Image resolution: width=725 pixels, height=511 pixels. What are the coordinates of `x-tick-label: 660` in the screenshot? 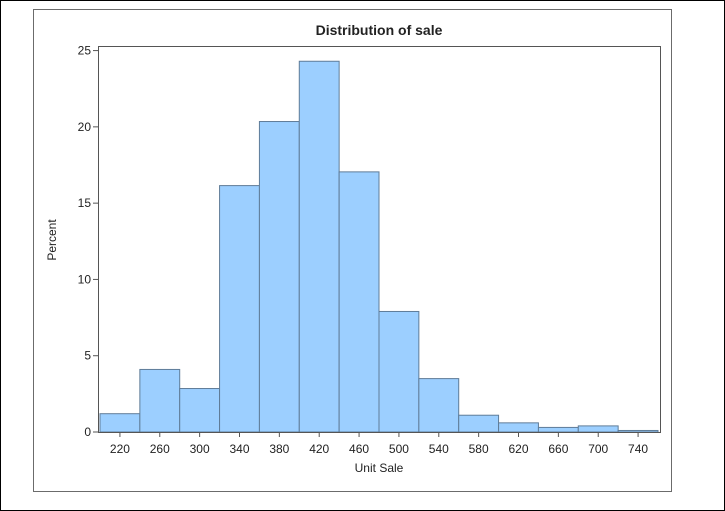 It's located at (558, 449).